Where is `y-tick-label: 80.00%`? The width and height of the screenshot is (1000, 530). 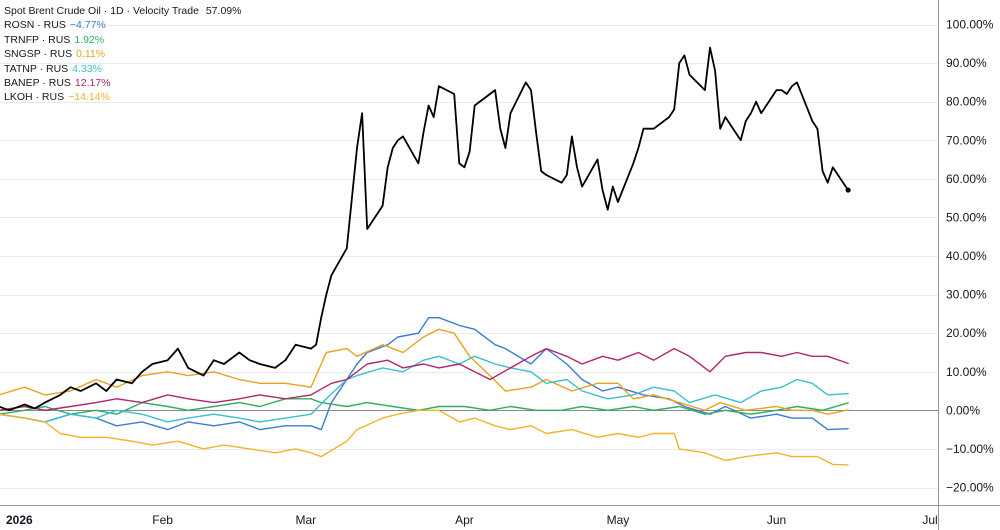
y-tick-label: 80.00% is located at coordinates (966, 102).